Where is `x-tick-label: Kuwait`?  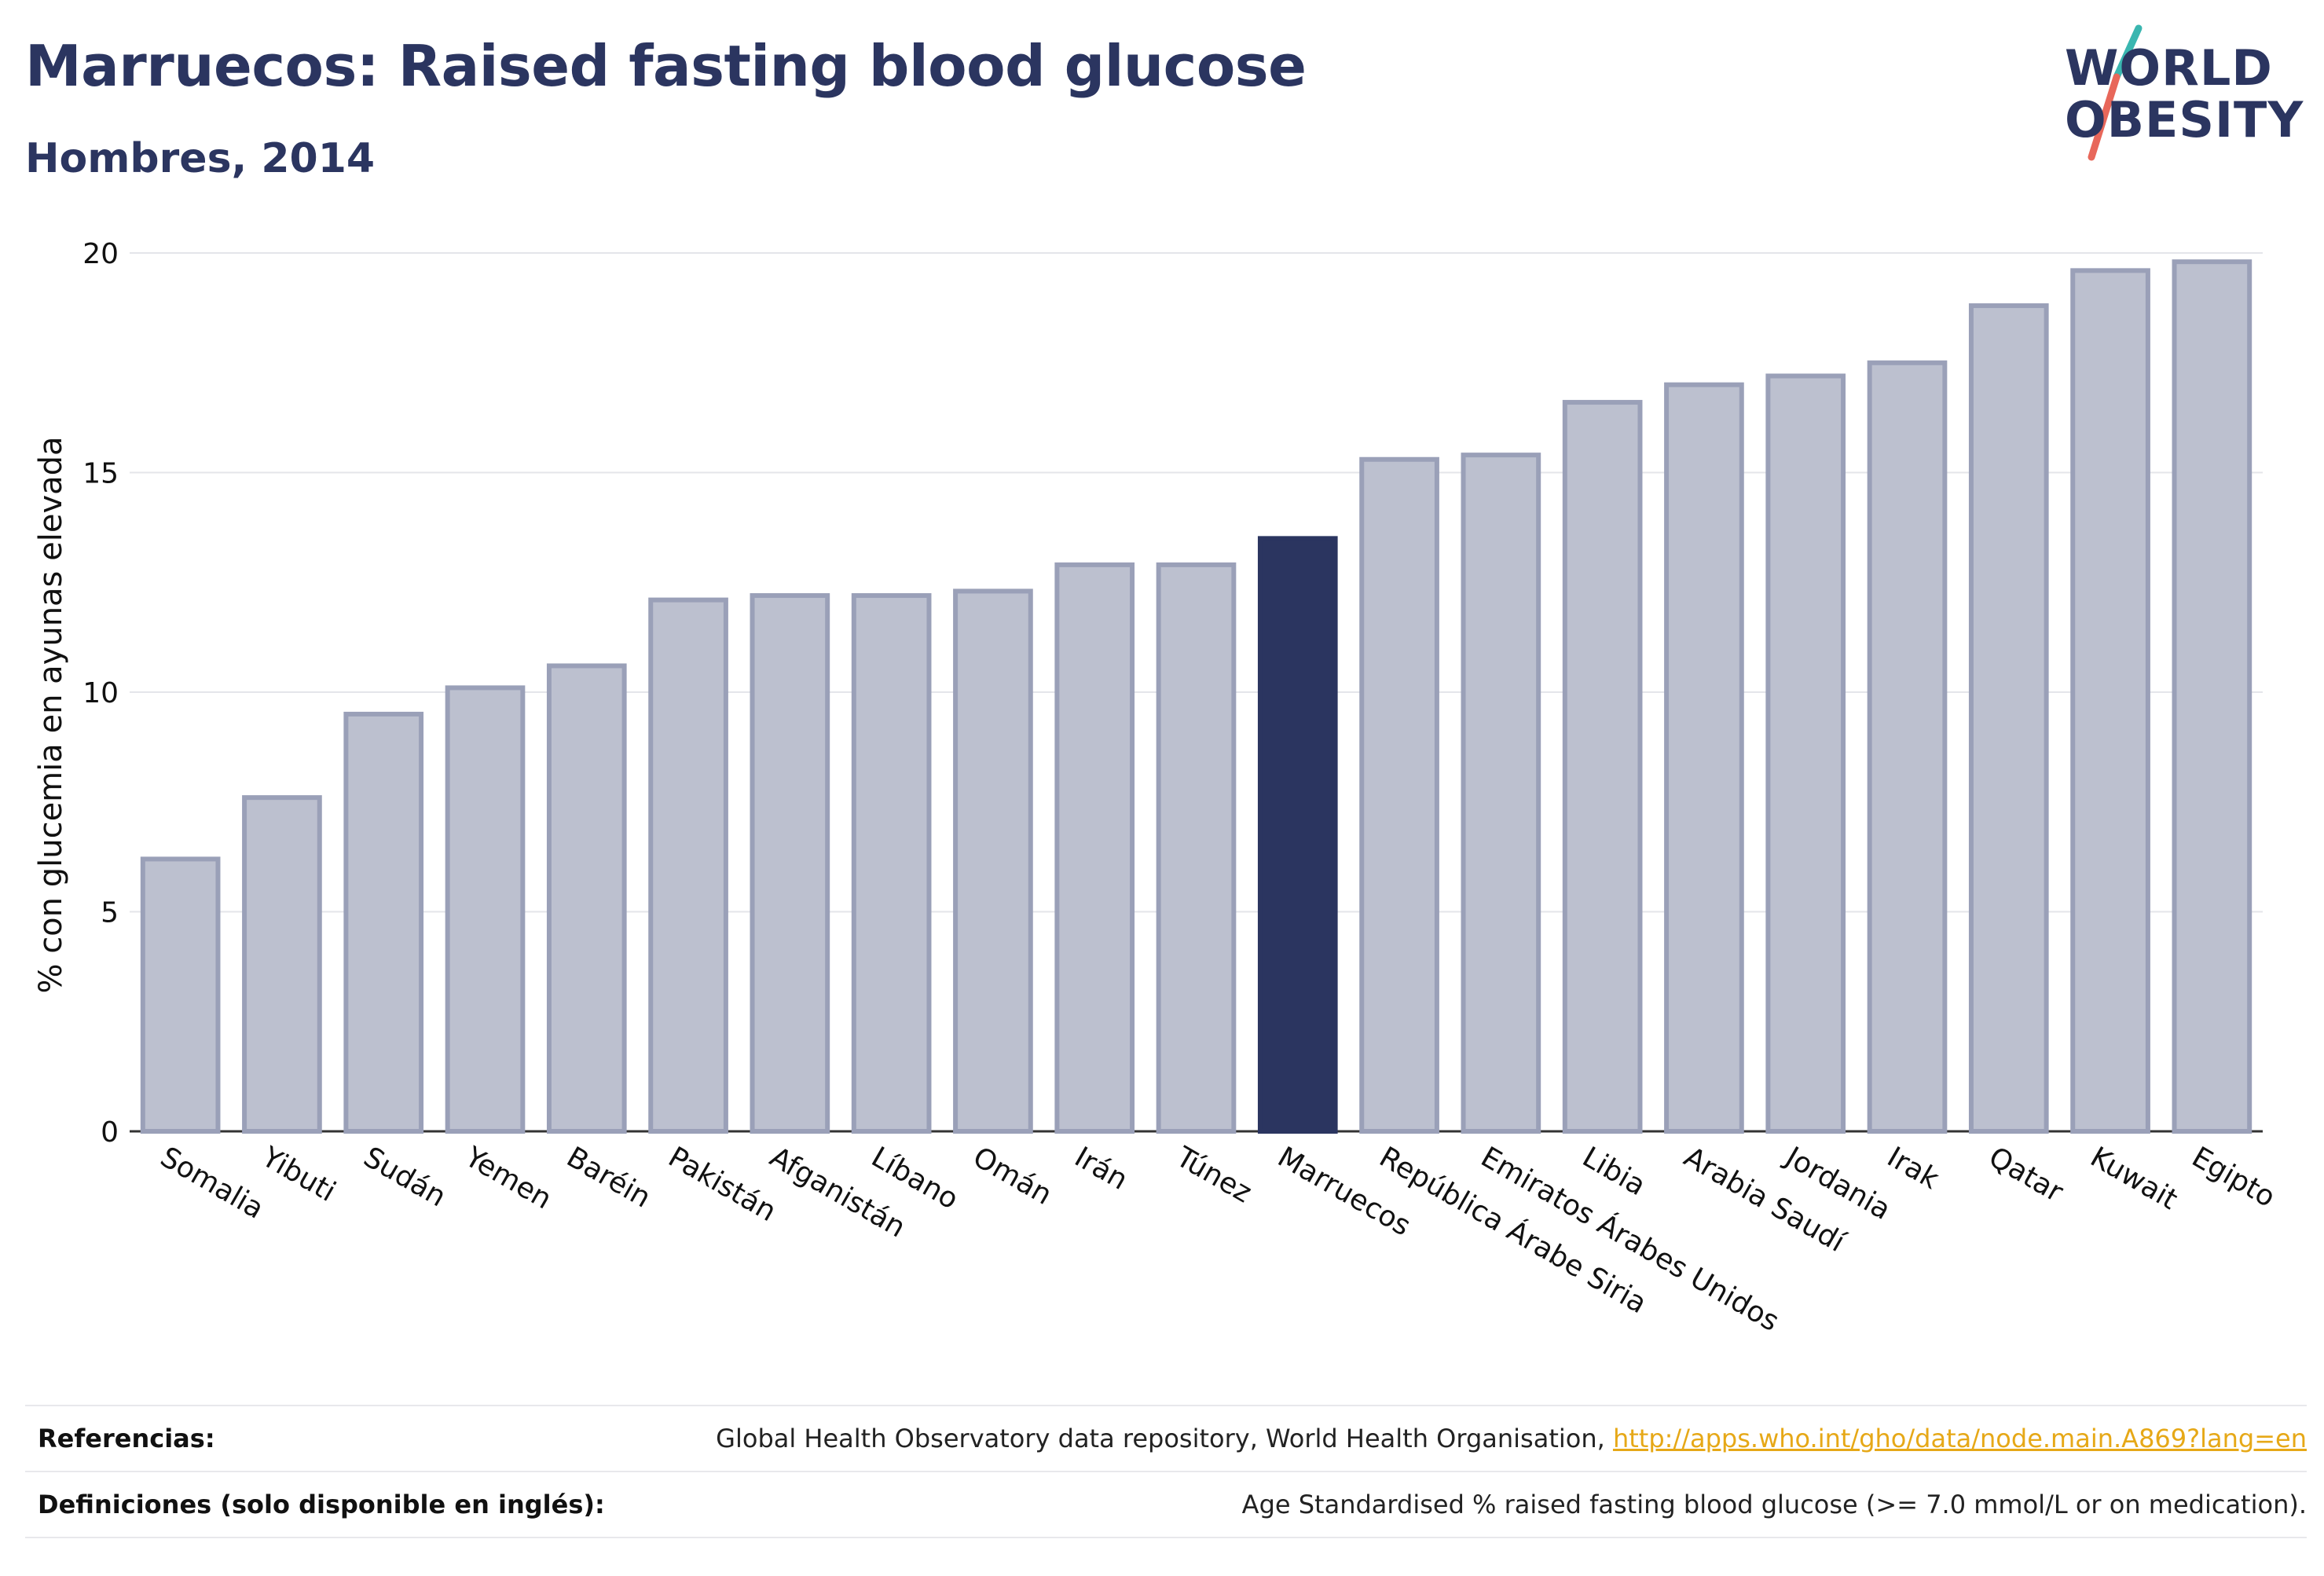 x-tick-label: Kuwait is located at coordinates (2134, 1178).